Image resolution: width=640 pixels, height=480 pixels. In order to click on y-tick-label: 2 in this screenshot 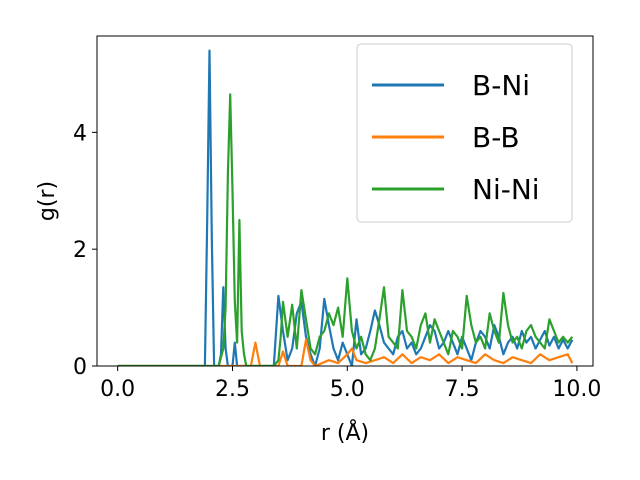, I will do `click(80, 250)`.